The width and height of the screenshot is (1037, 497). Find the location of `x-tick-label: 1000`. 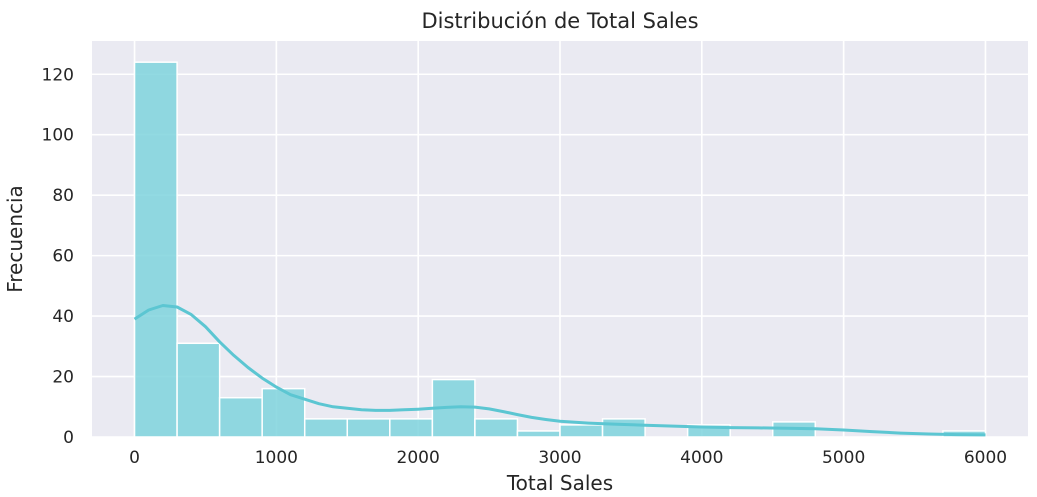

x-tick-label: 1000 is located at coordinates (276, 458).